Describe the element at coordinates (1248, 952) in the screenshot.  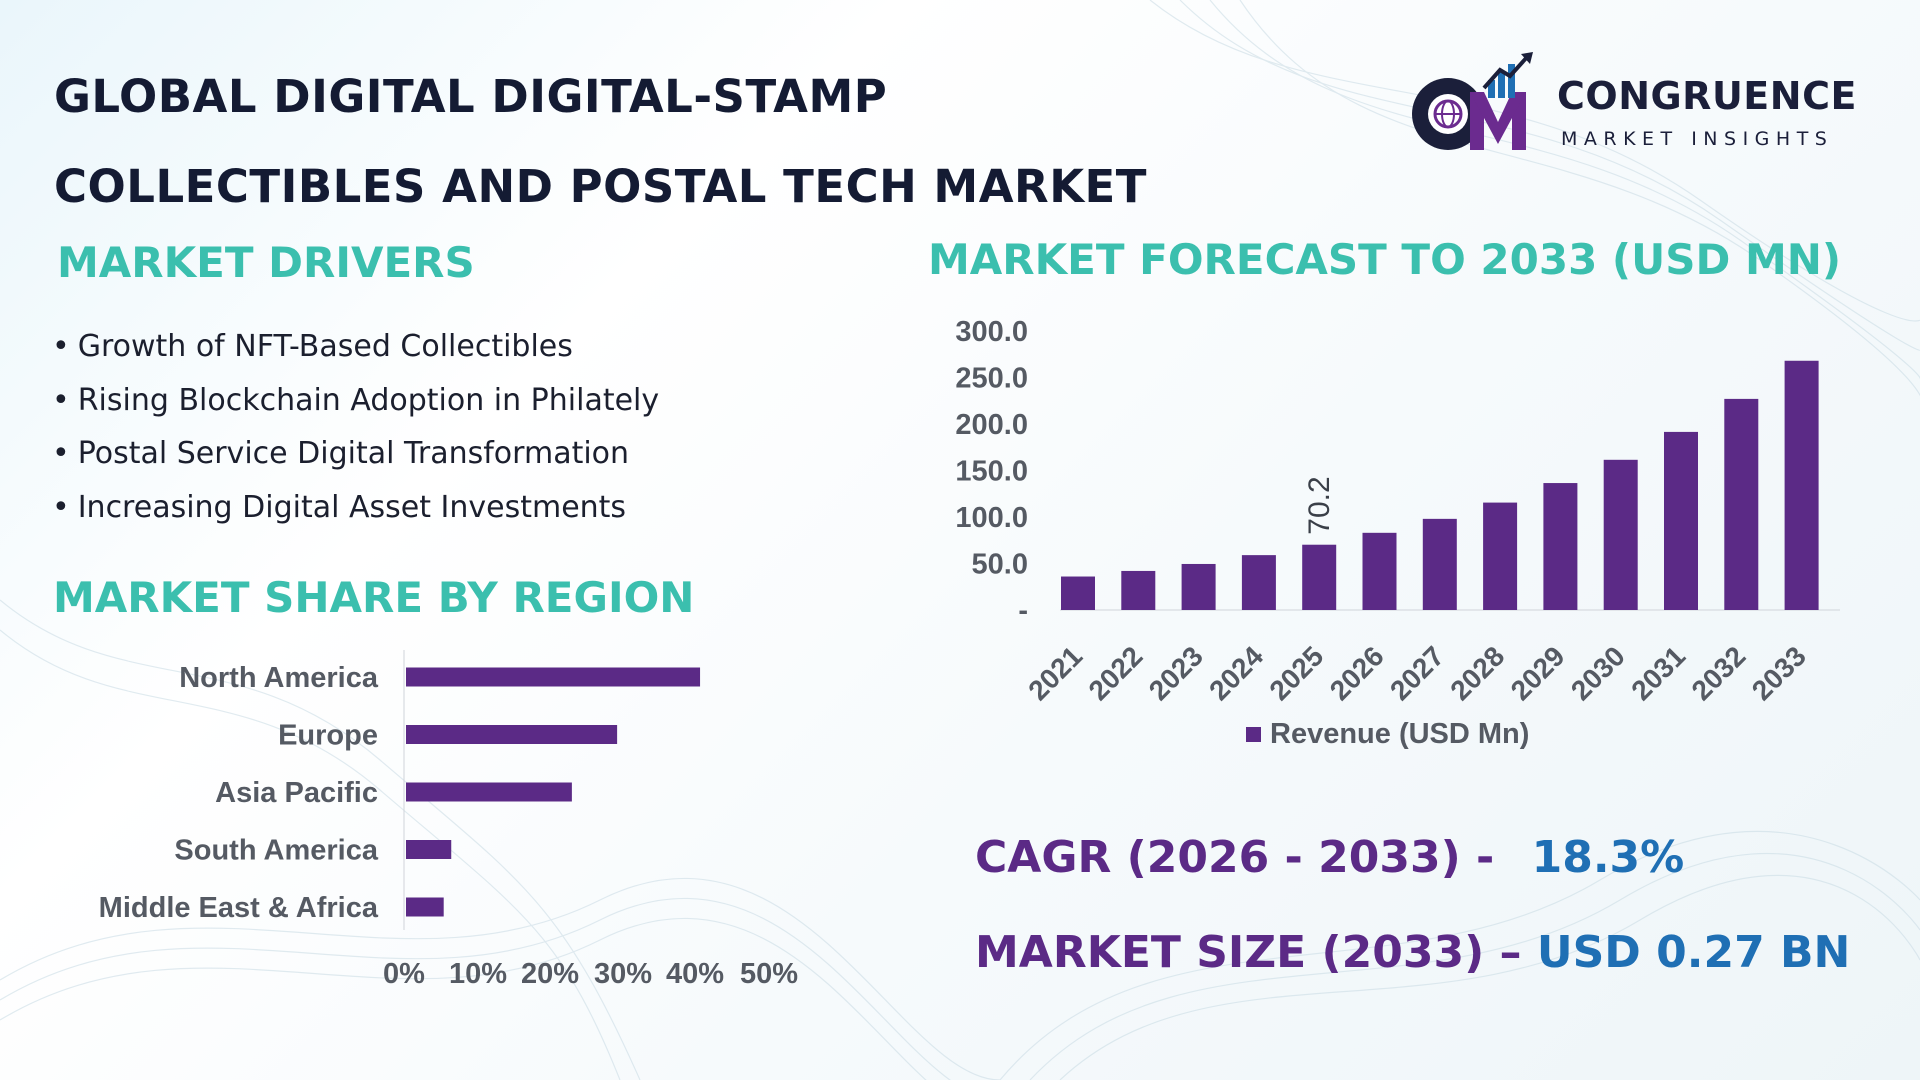
I see `market-size-label: MARKET SIZE (2033) –` at that location.